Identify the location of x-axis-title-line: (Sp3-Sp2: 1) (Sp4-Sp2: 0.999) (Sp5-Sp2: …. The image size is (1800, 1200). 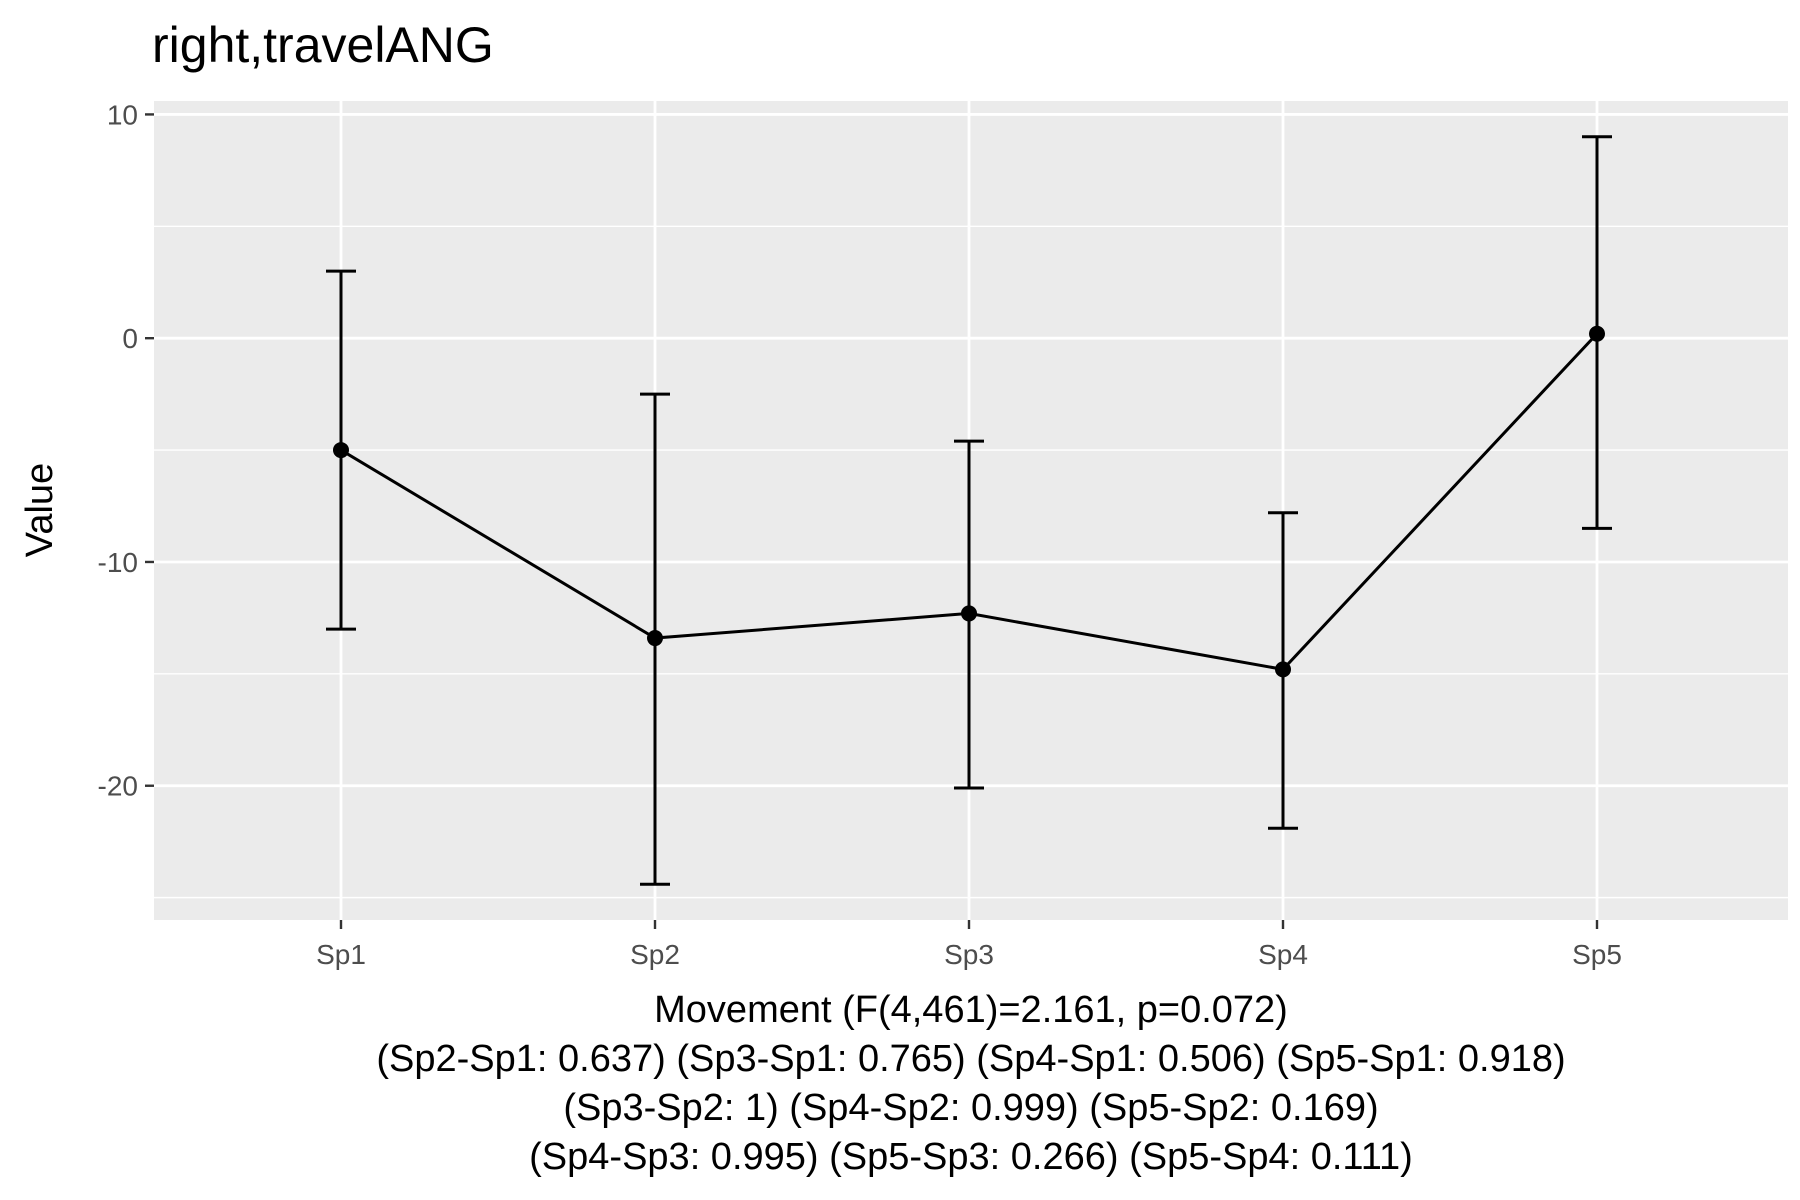
(970, 1108).